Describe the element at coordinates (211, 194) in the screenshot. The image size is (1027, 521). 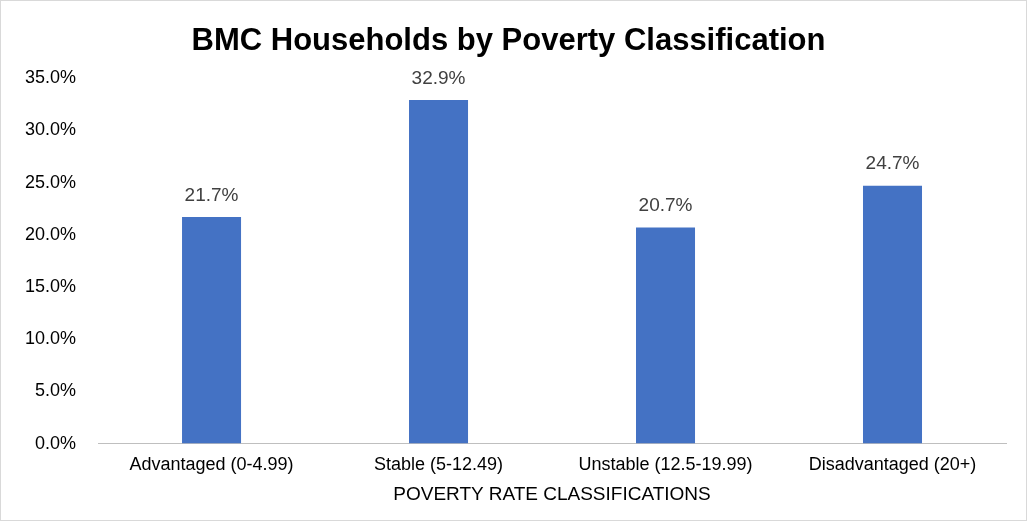
I see `data-label: 21.7%` at that location.